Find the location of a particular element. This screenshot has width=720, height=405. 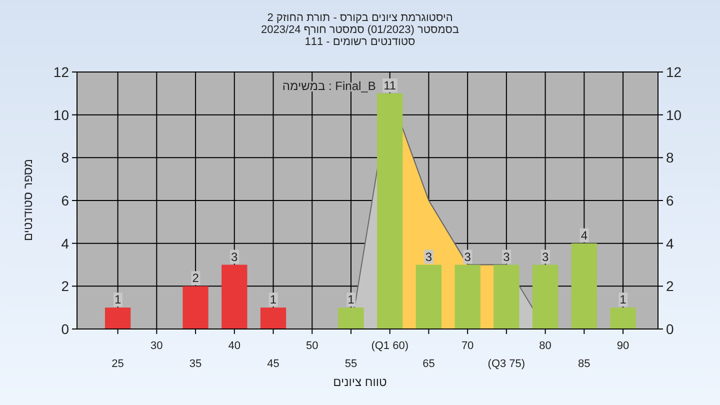

chart-title: היסטוגרמת ציונים בקורס - תורת החוזק 2 is located at coordinates (360, 18).